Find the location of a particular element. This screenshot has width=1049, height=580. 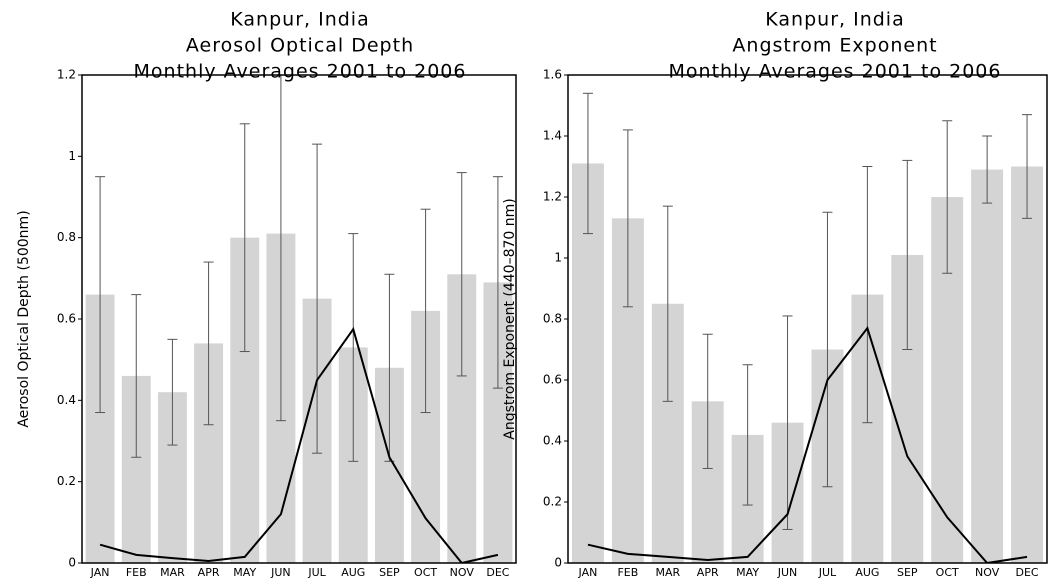

chart-title: Aerosol Optical Depth is located at coordinates (300, 46).